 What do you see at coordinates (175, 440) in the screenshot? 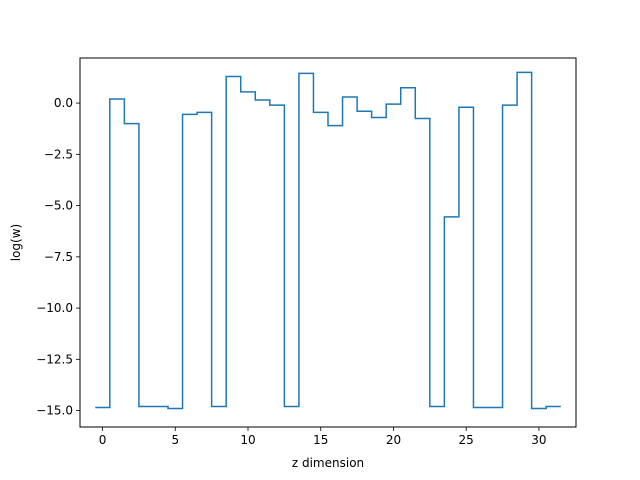
I see `x-tick-label: 5` at bounding box center [175, 440].